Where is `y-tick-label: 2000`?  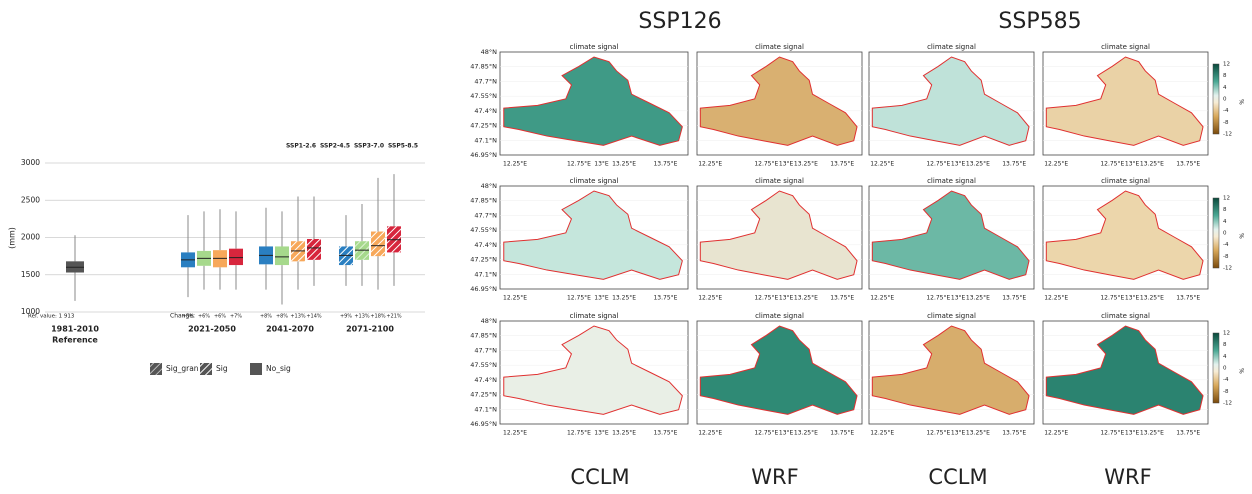
y-tick-label: 2000 is located at coordinates (30, 237).